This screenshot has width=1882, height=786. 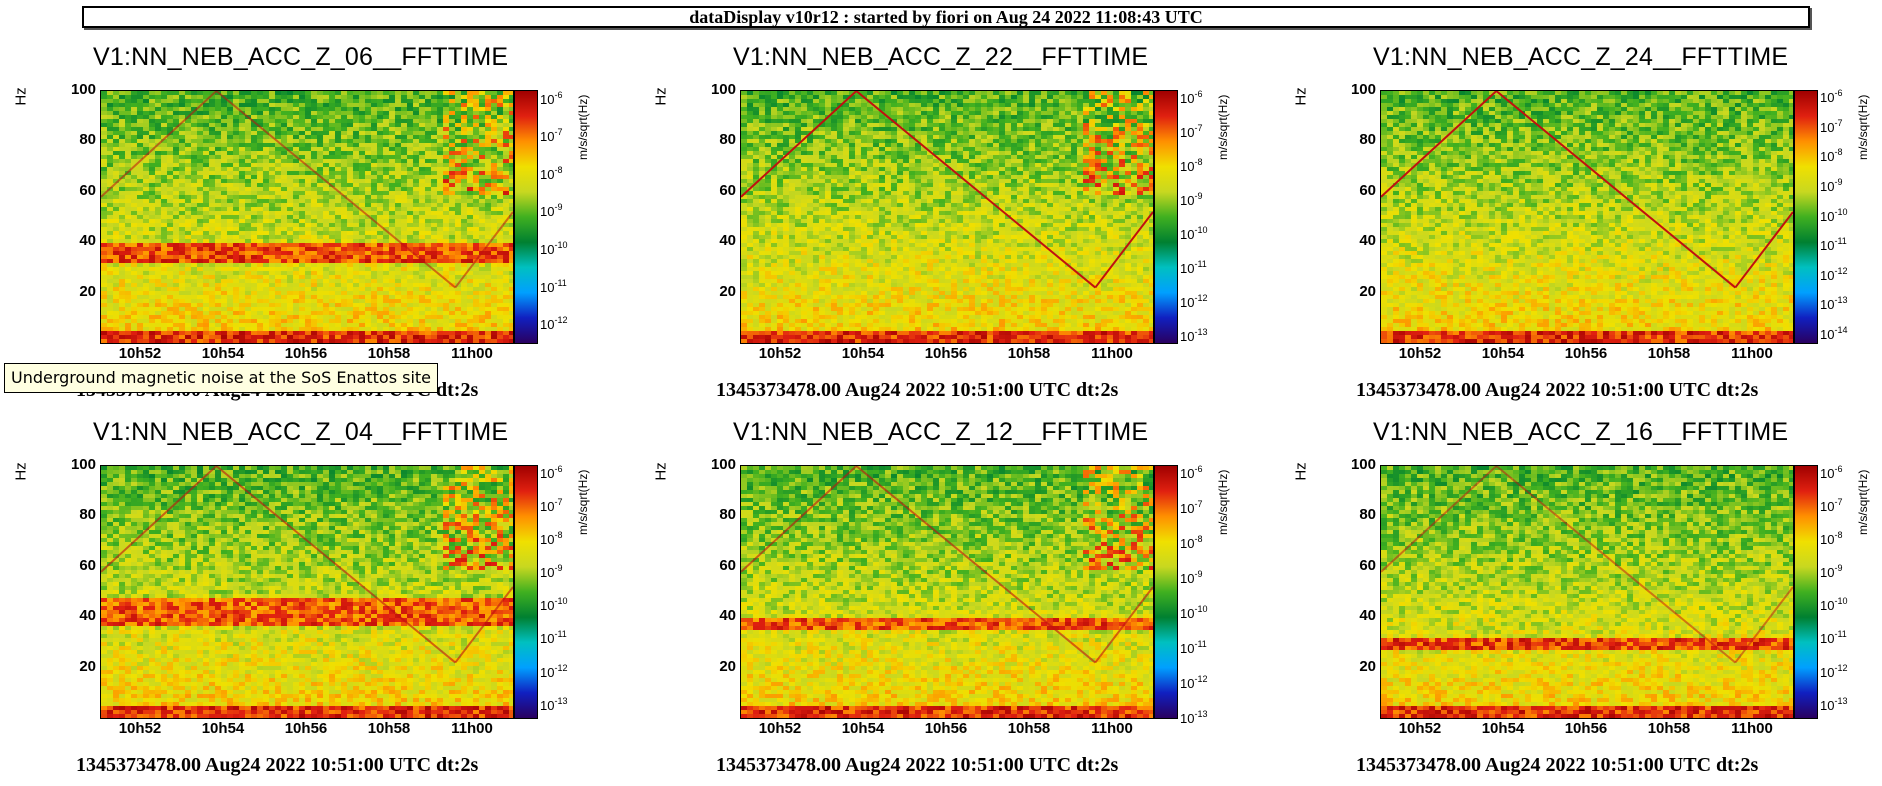 What do you see at coordinates (1833, 333) in the screenshot?
I see `colorbar-tick-label: 10⁻¹⁴` at bounding box center [1833, 333].